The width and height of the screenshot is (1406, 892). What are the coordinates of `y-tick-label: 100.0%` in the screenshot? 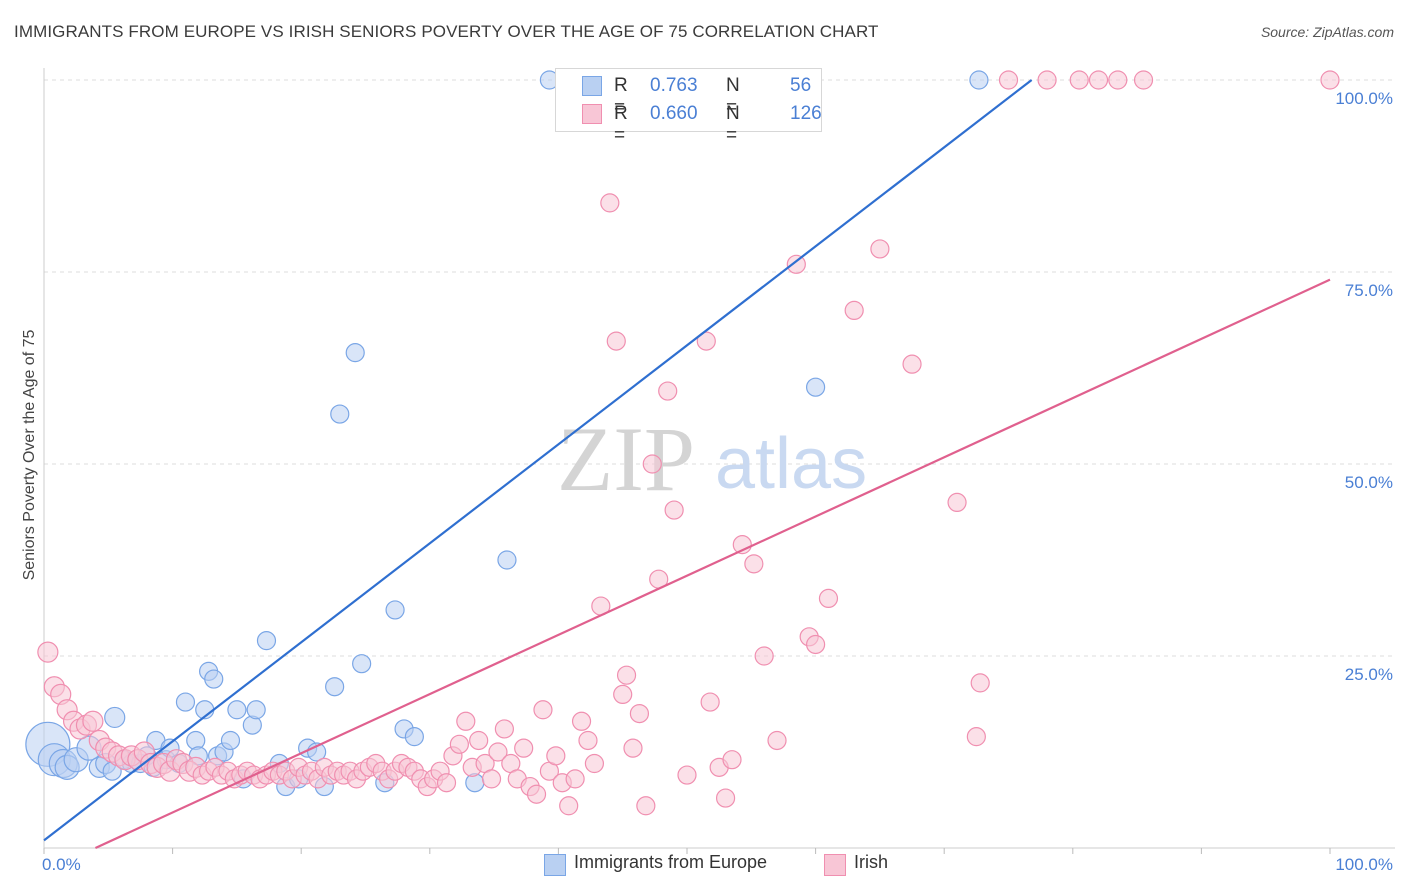 It's located at (1364, 98).